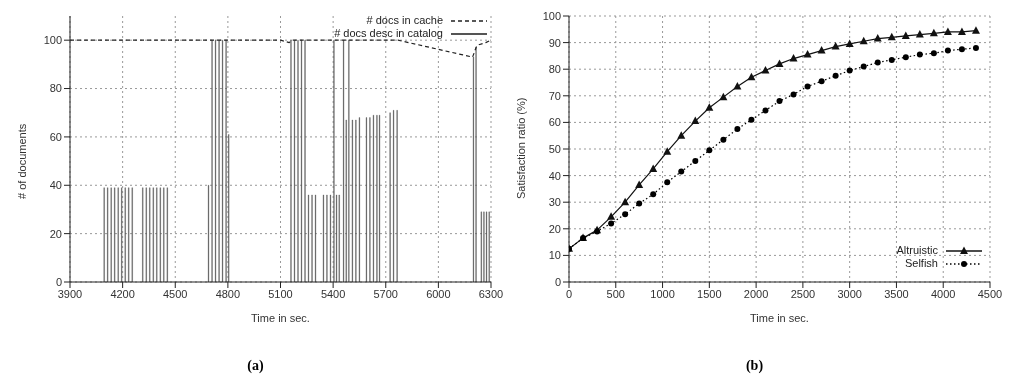 This screenshot has height=382, width=1017. Describe the element at coordinates (921, 263) in the screenshot. I see `legend-label: Selfish` at that location.